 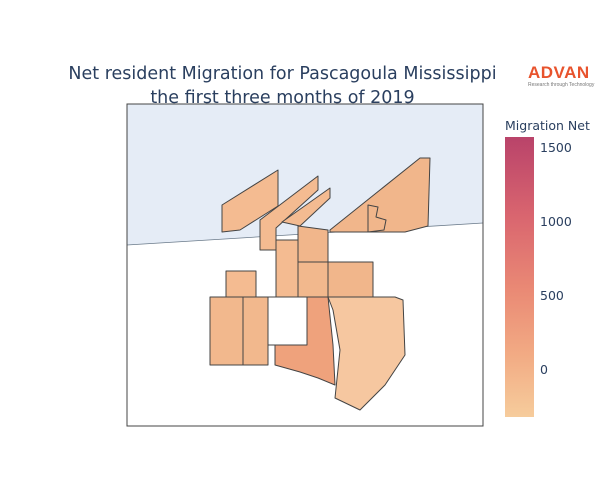 What do you see at coordinates (282, 98) in the screenshot?
I see `chart-title-line-2: the first three months of 2019` at bounding box center [282, 98].